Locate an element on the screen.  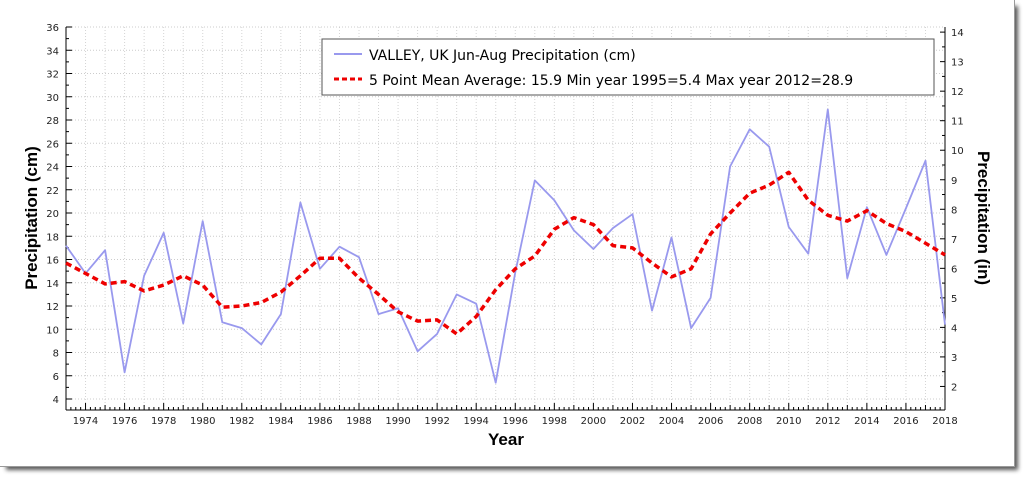
x-tick-label: 1978 is located at coordinates (163, 421).